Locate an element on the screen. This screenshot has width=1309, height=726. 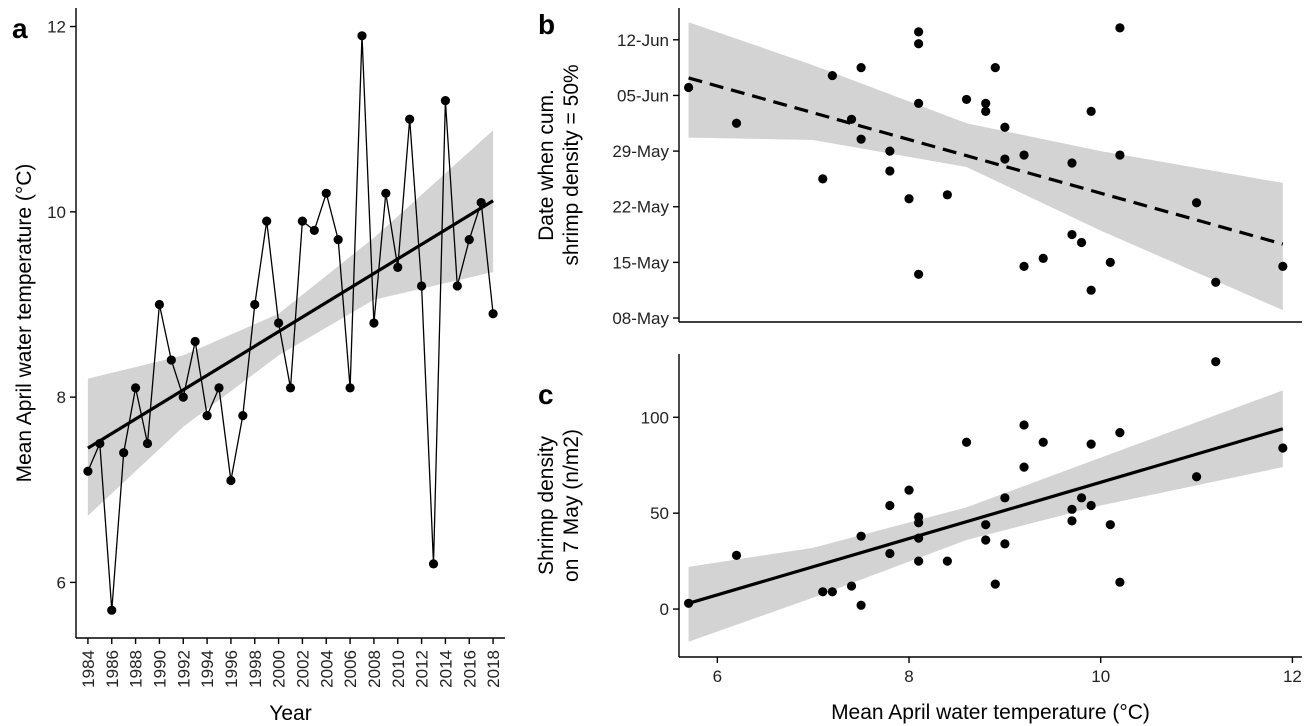
x-tick-label: 1986 is located at coordinates (112, 669).